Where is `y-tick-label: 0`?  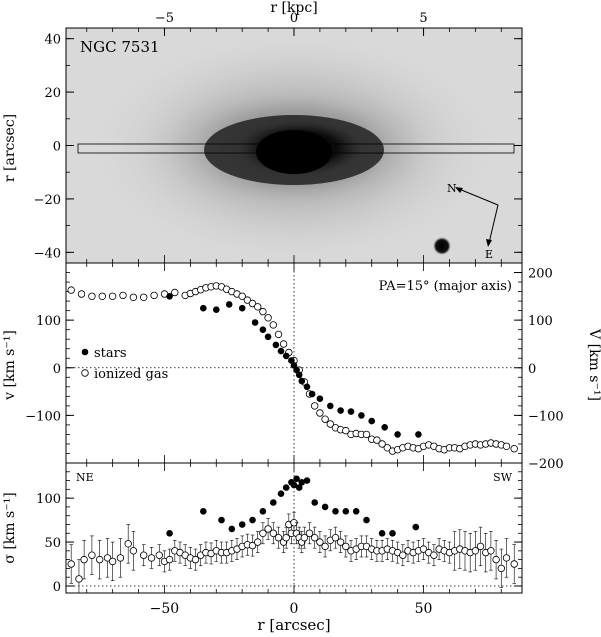
y-tick-label: 0 is located at coordinates (57, 147).